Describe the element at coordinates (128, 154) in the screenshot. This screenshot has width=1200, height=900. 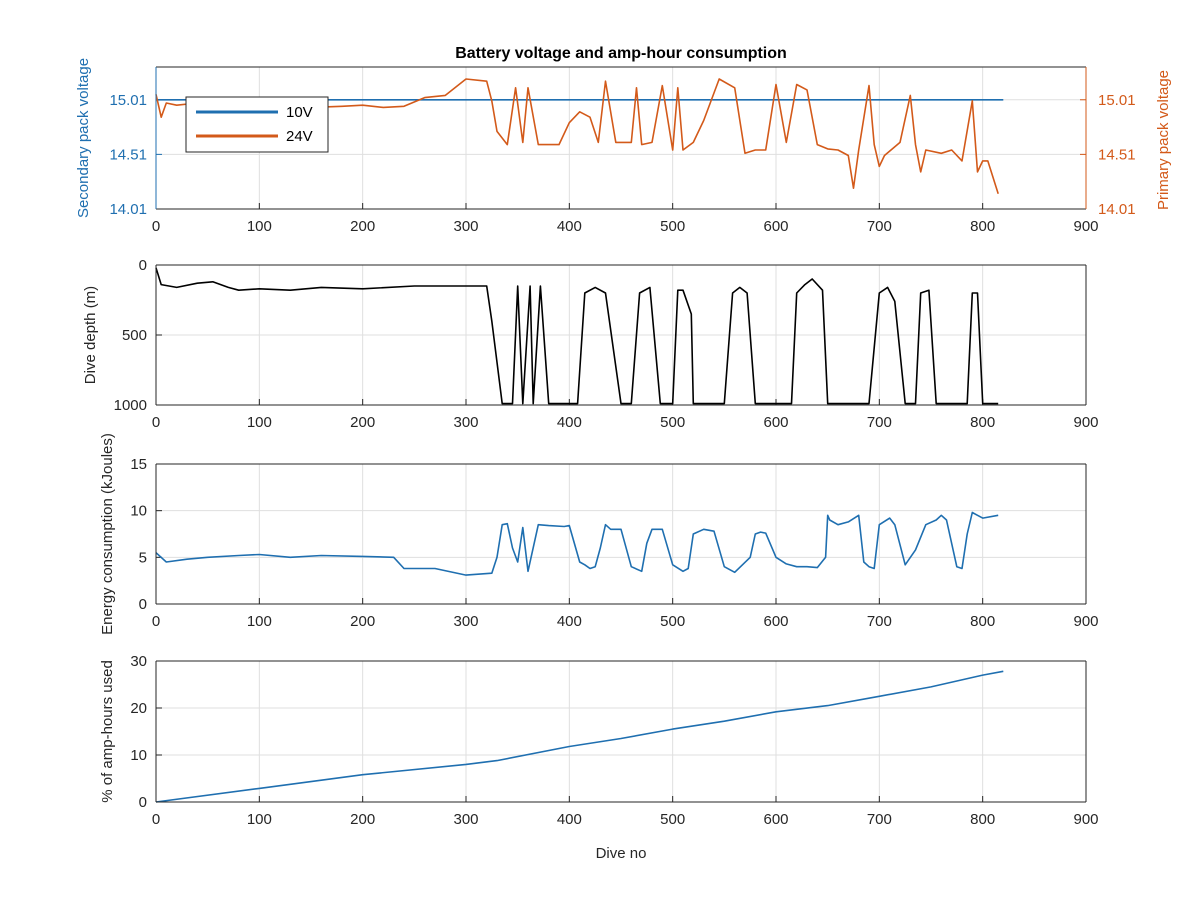
I see `y-tick-label: 14.51` at that location.